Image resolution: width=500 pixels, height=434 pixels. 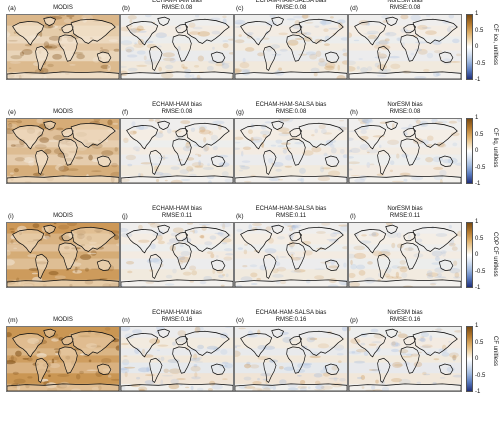 I want to click on map-svg, so click(x=405, y=255).